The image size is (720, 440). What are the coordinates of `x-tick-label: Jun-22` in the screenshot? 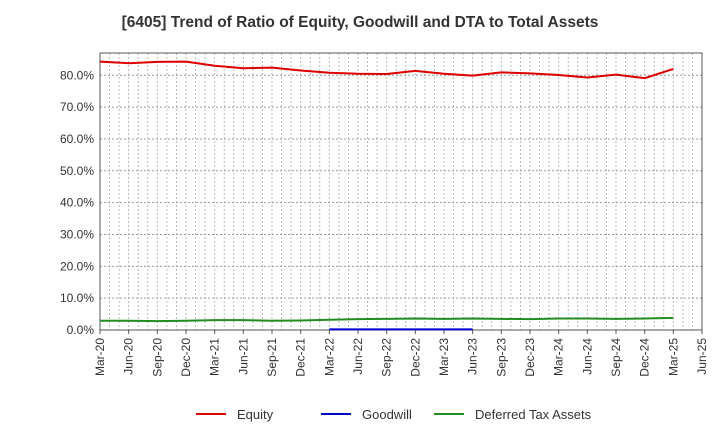 It's located at (358, 356).